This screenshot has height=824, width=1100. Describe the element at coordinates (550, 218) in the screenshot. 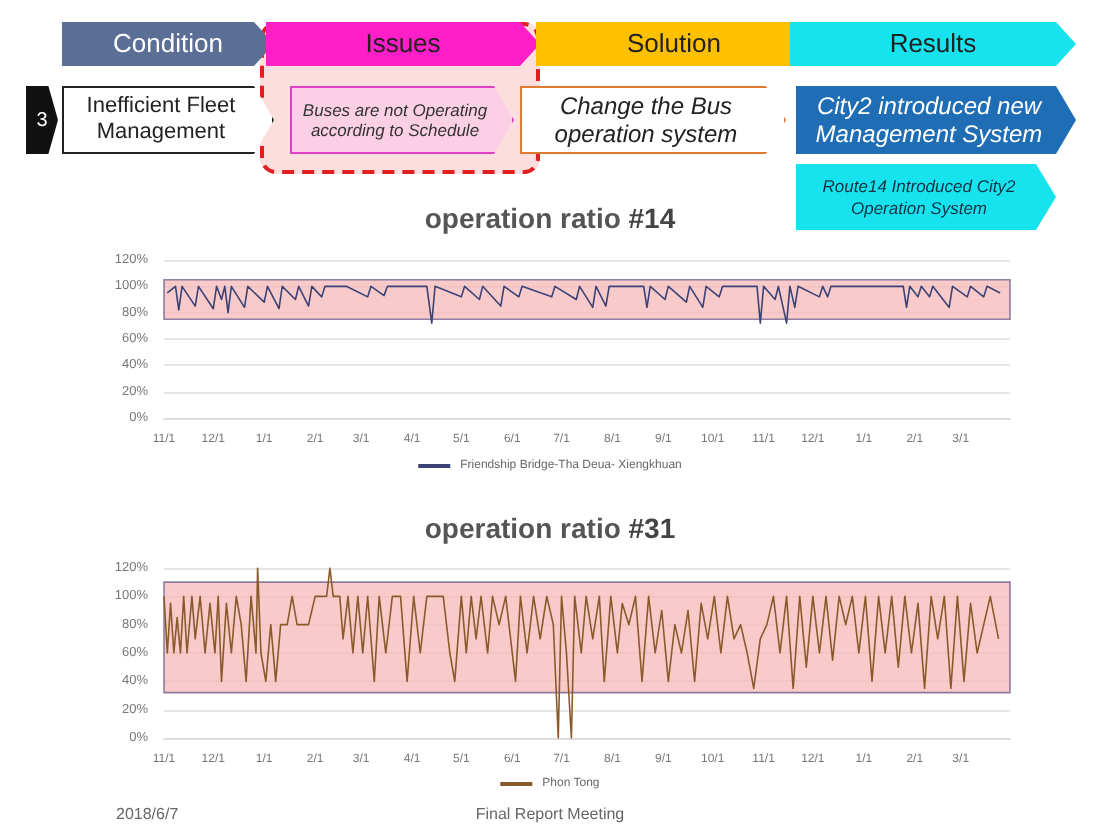

I see `chart-title: operation ratio #14` at that location.